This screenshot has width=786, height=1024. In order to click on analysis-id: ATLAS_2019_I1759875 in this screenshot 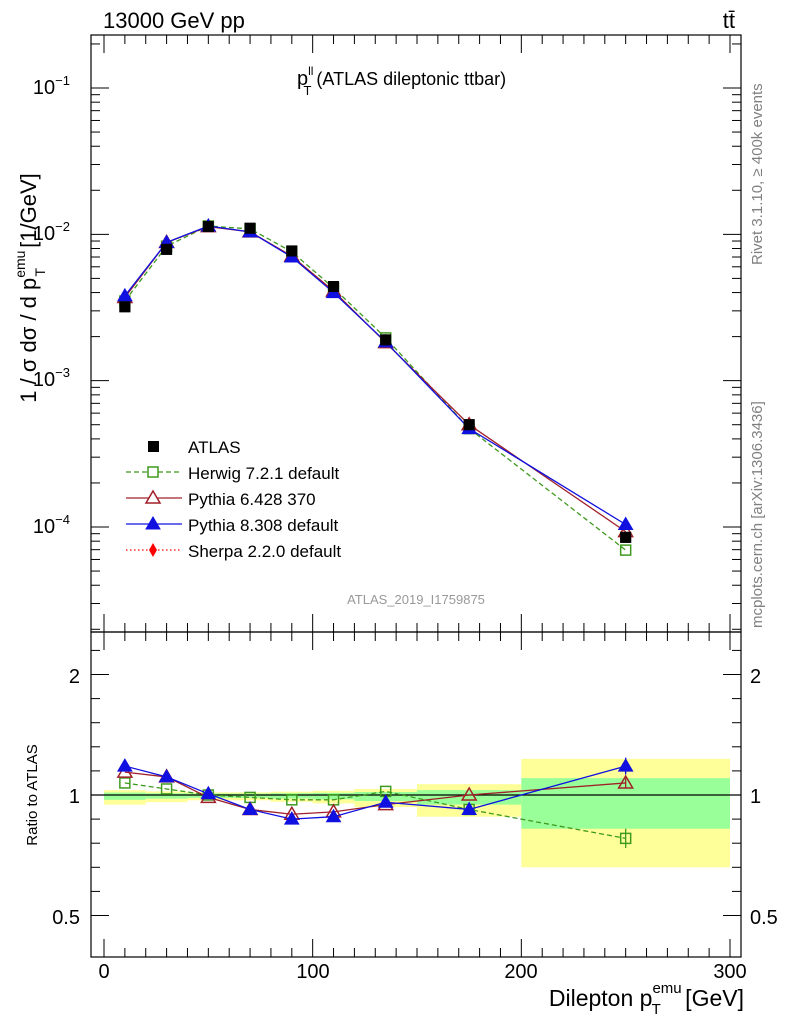, I will do `click(416, 599)`.